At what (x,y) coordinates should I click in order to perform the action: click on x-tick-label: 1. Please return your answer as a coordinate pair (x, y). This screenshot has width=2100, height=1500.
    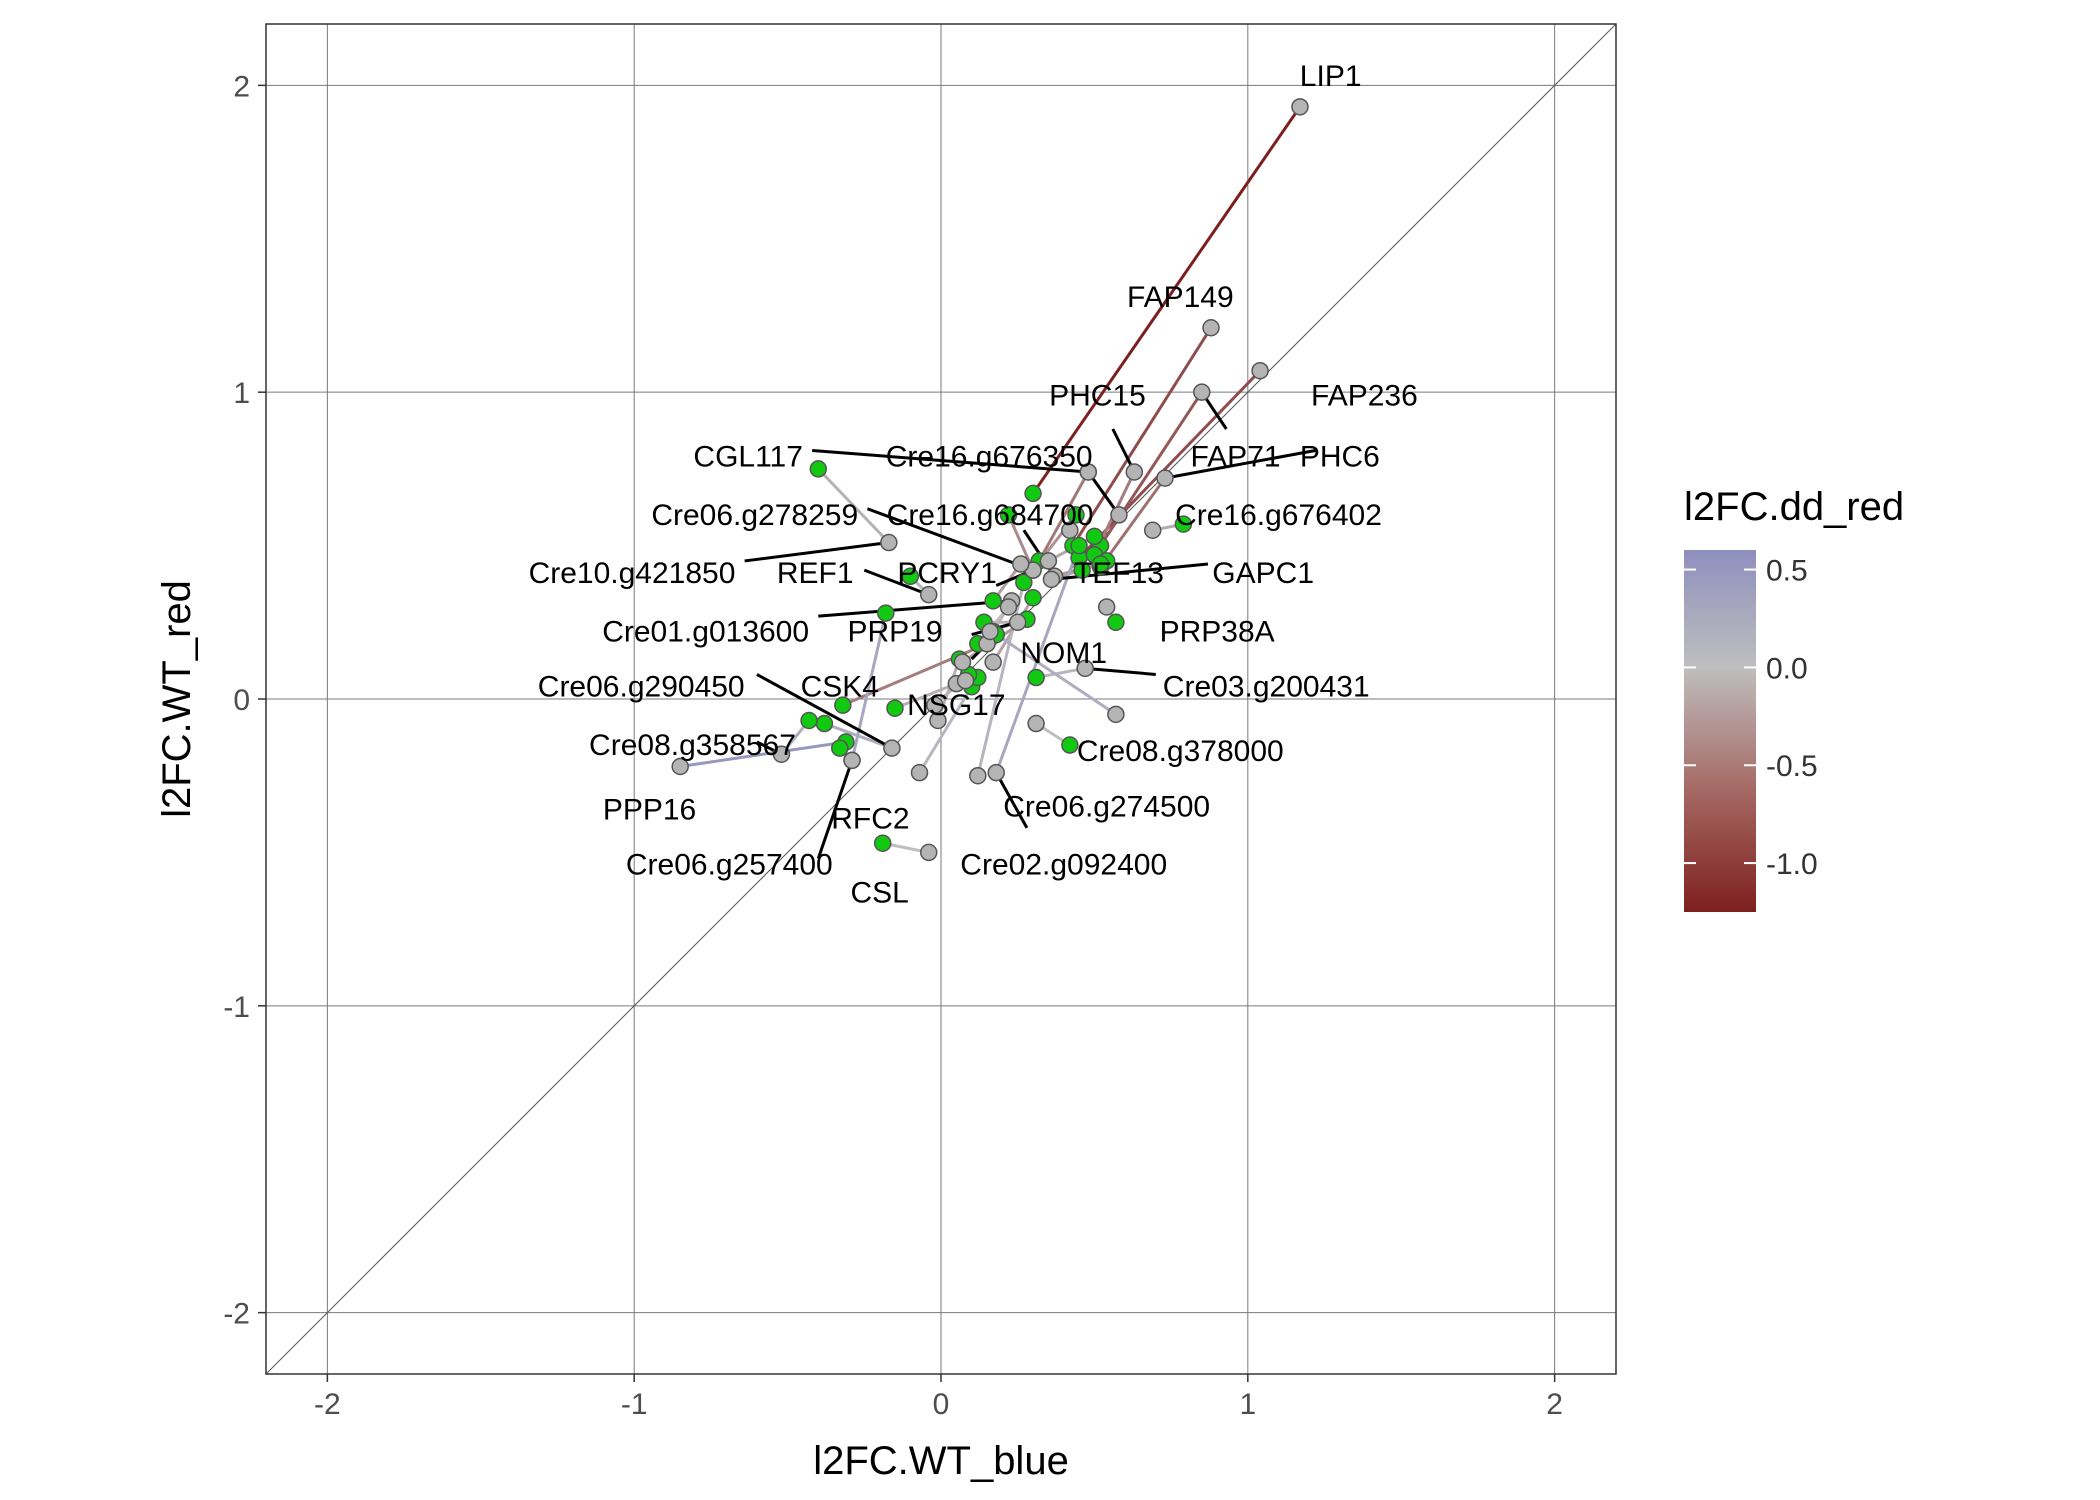
    Looking at the image, I should click on (1247, 1404).